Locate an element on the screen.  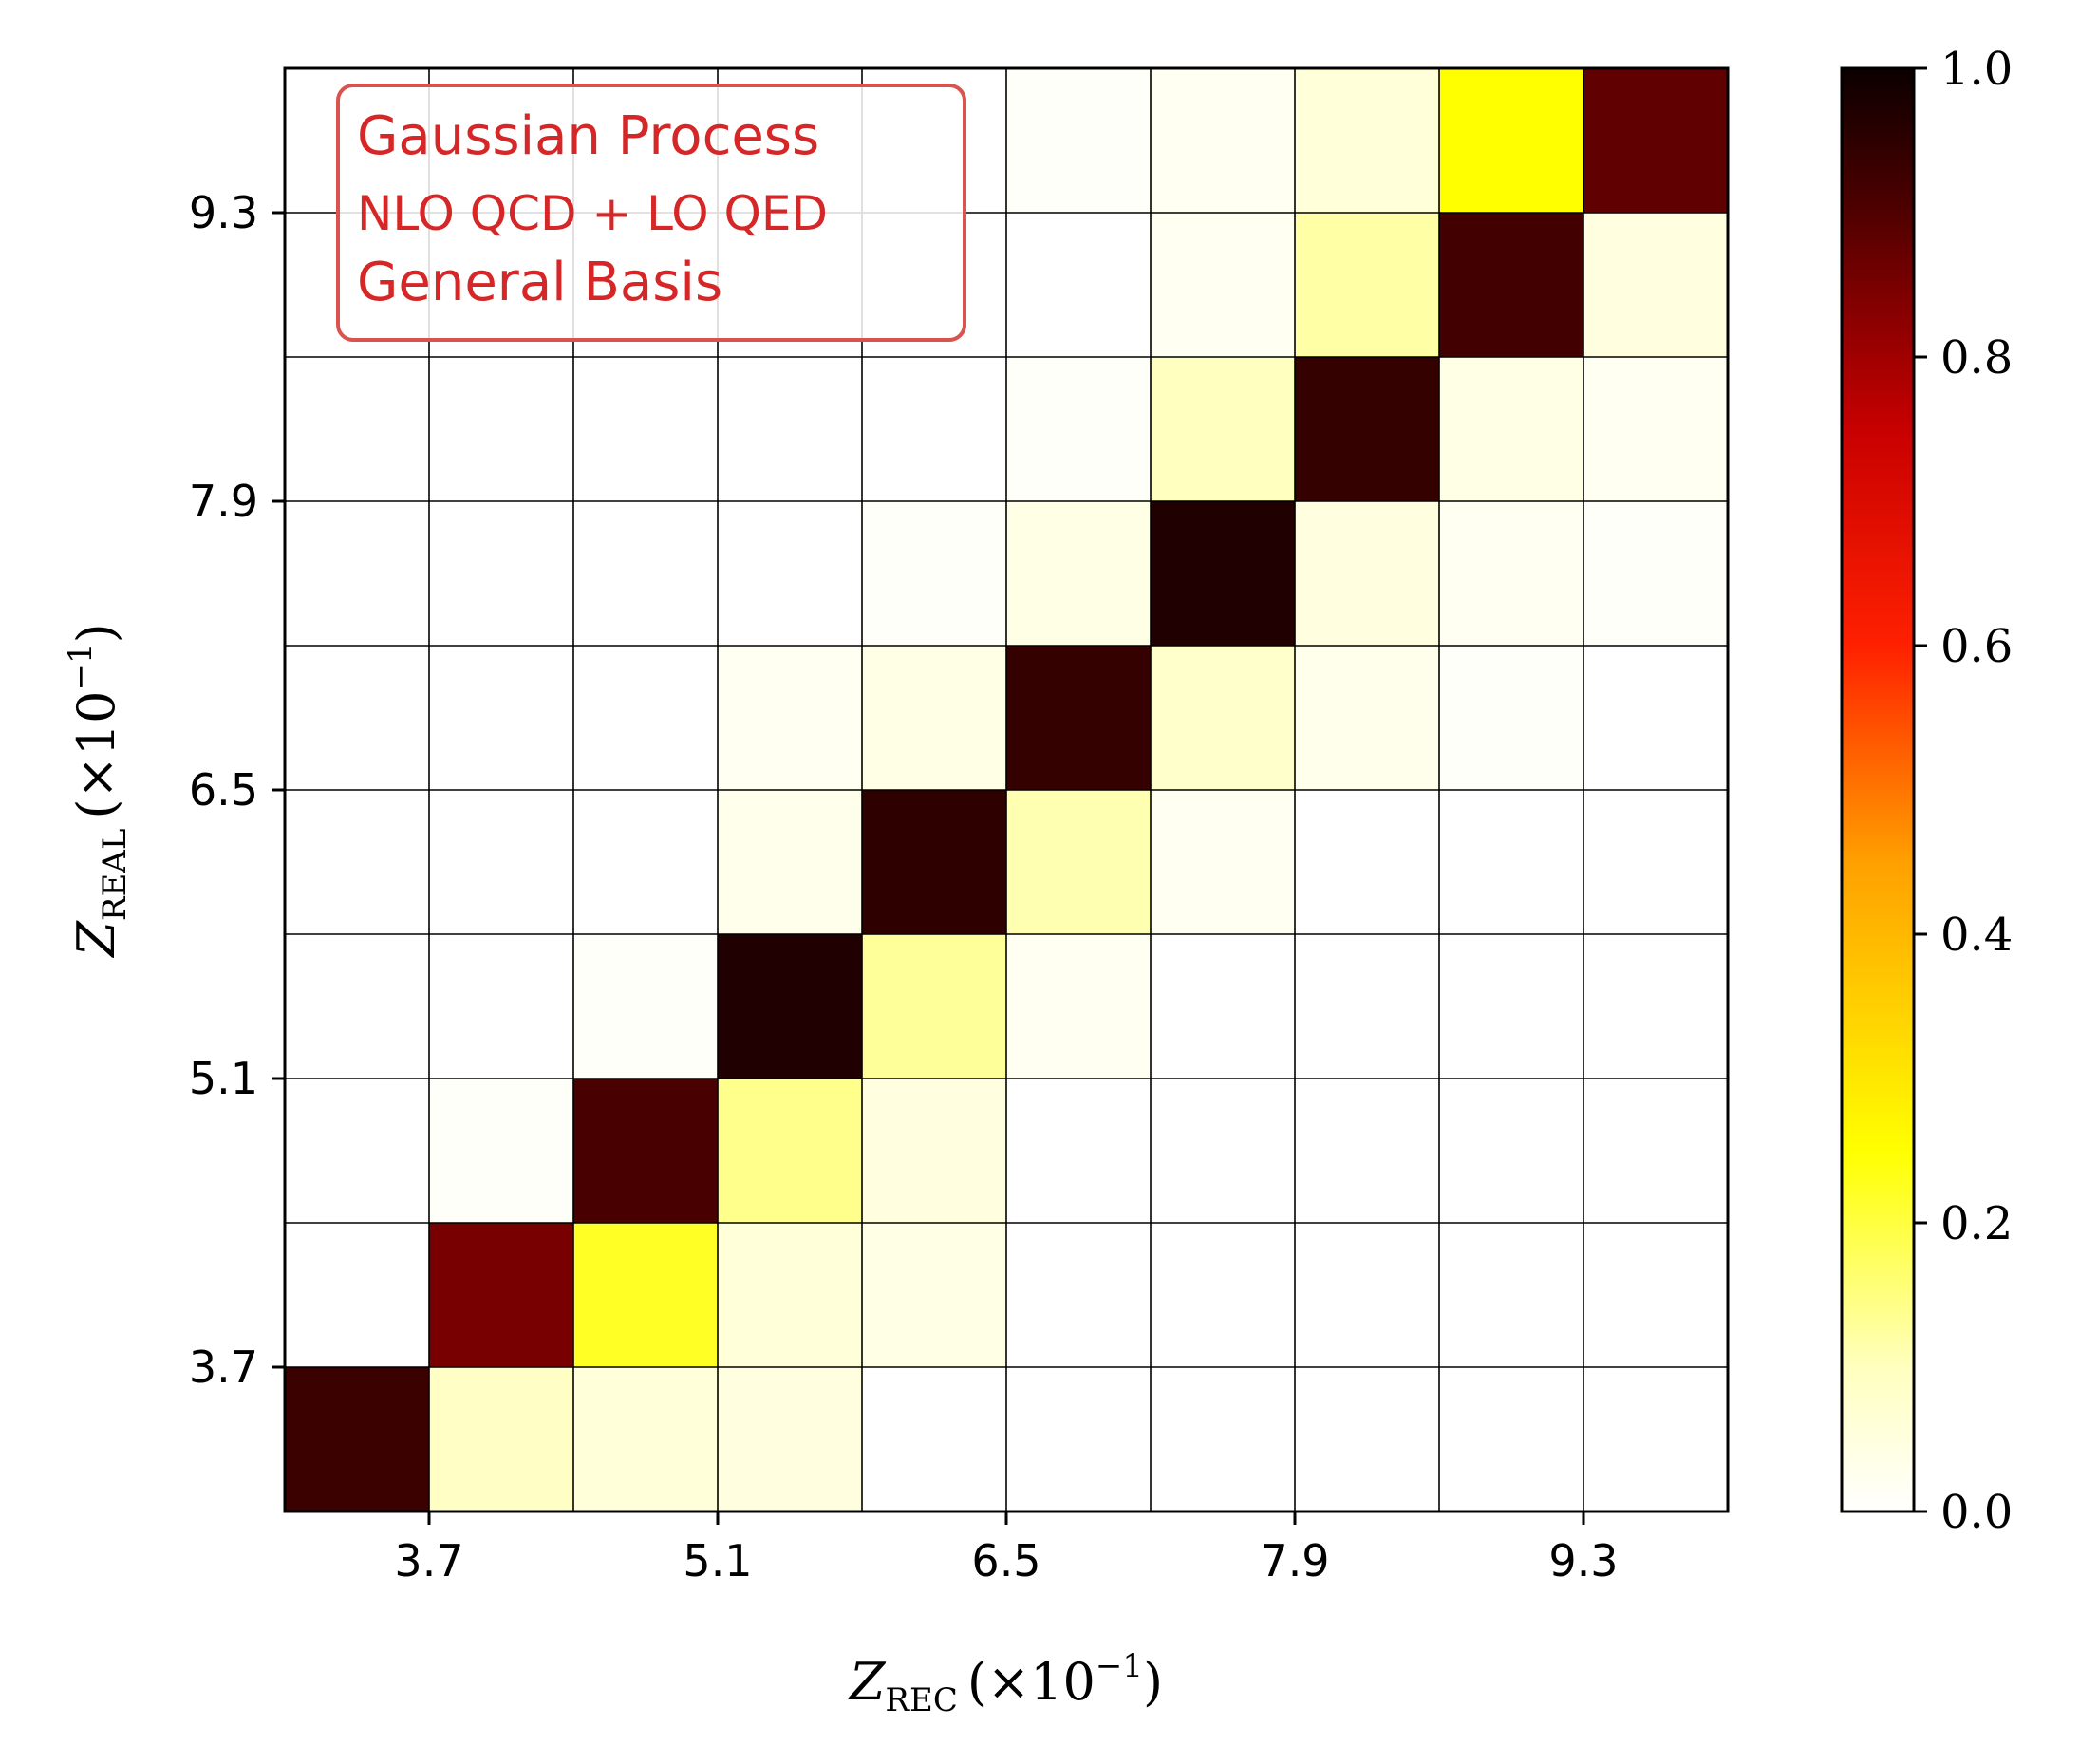
legend-line-3: General Basis is located at coordinates (539, 283).